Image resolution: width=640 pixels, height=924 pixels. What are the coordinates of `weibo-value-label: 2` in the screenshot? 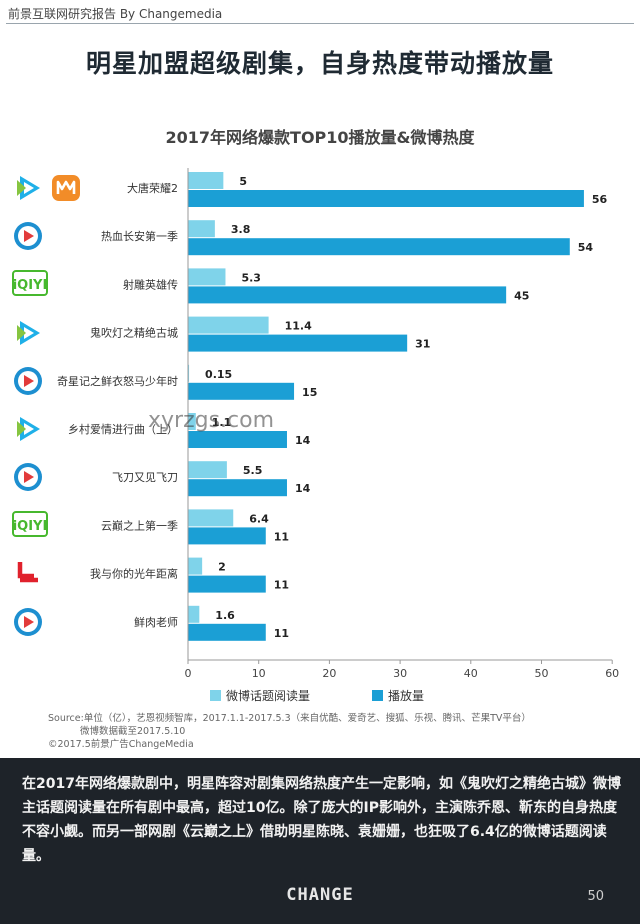 It's located at (222, 567).